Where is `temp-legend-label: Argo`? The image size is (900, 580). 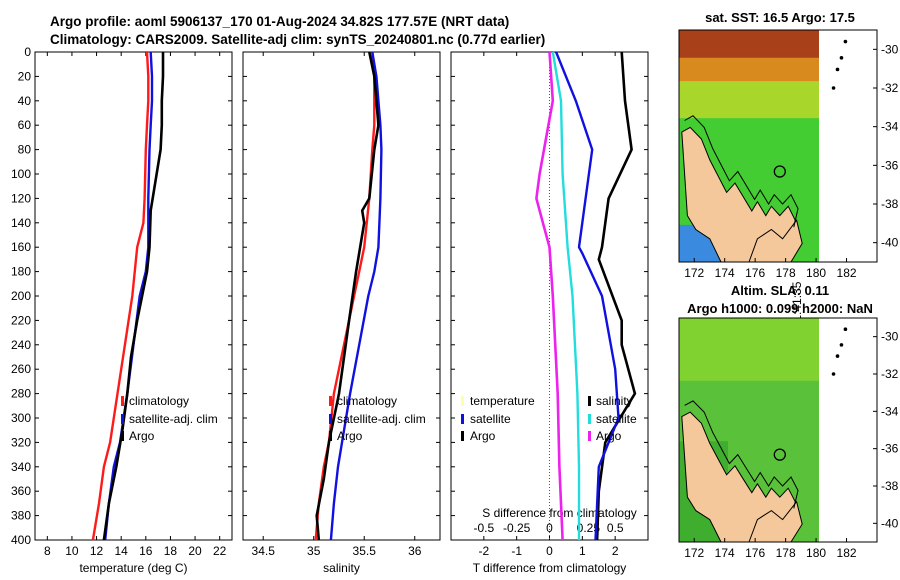 temp-legend-label: Argo is located at coordinates (142, 436).